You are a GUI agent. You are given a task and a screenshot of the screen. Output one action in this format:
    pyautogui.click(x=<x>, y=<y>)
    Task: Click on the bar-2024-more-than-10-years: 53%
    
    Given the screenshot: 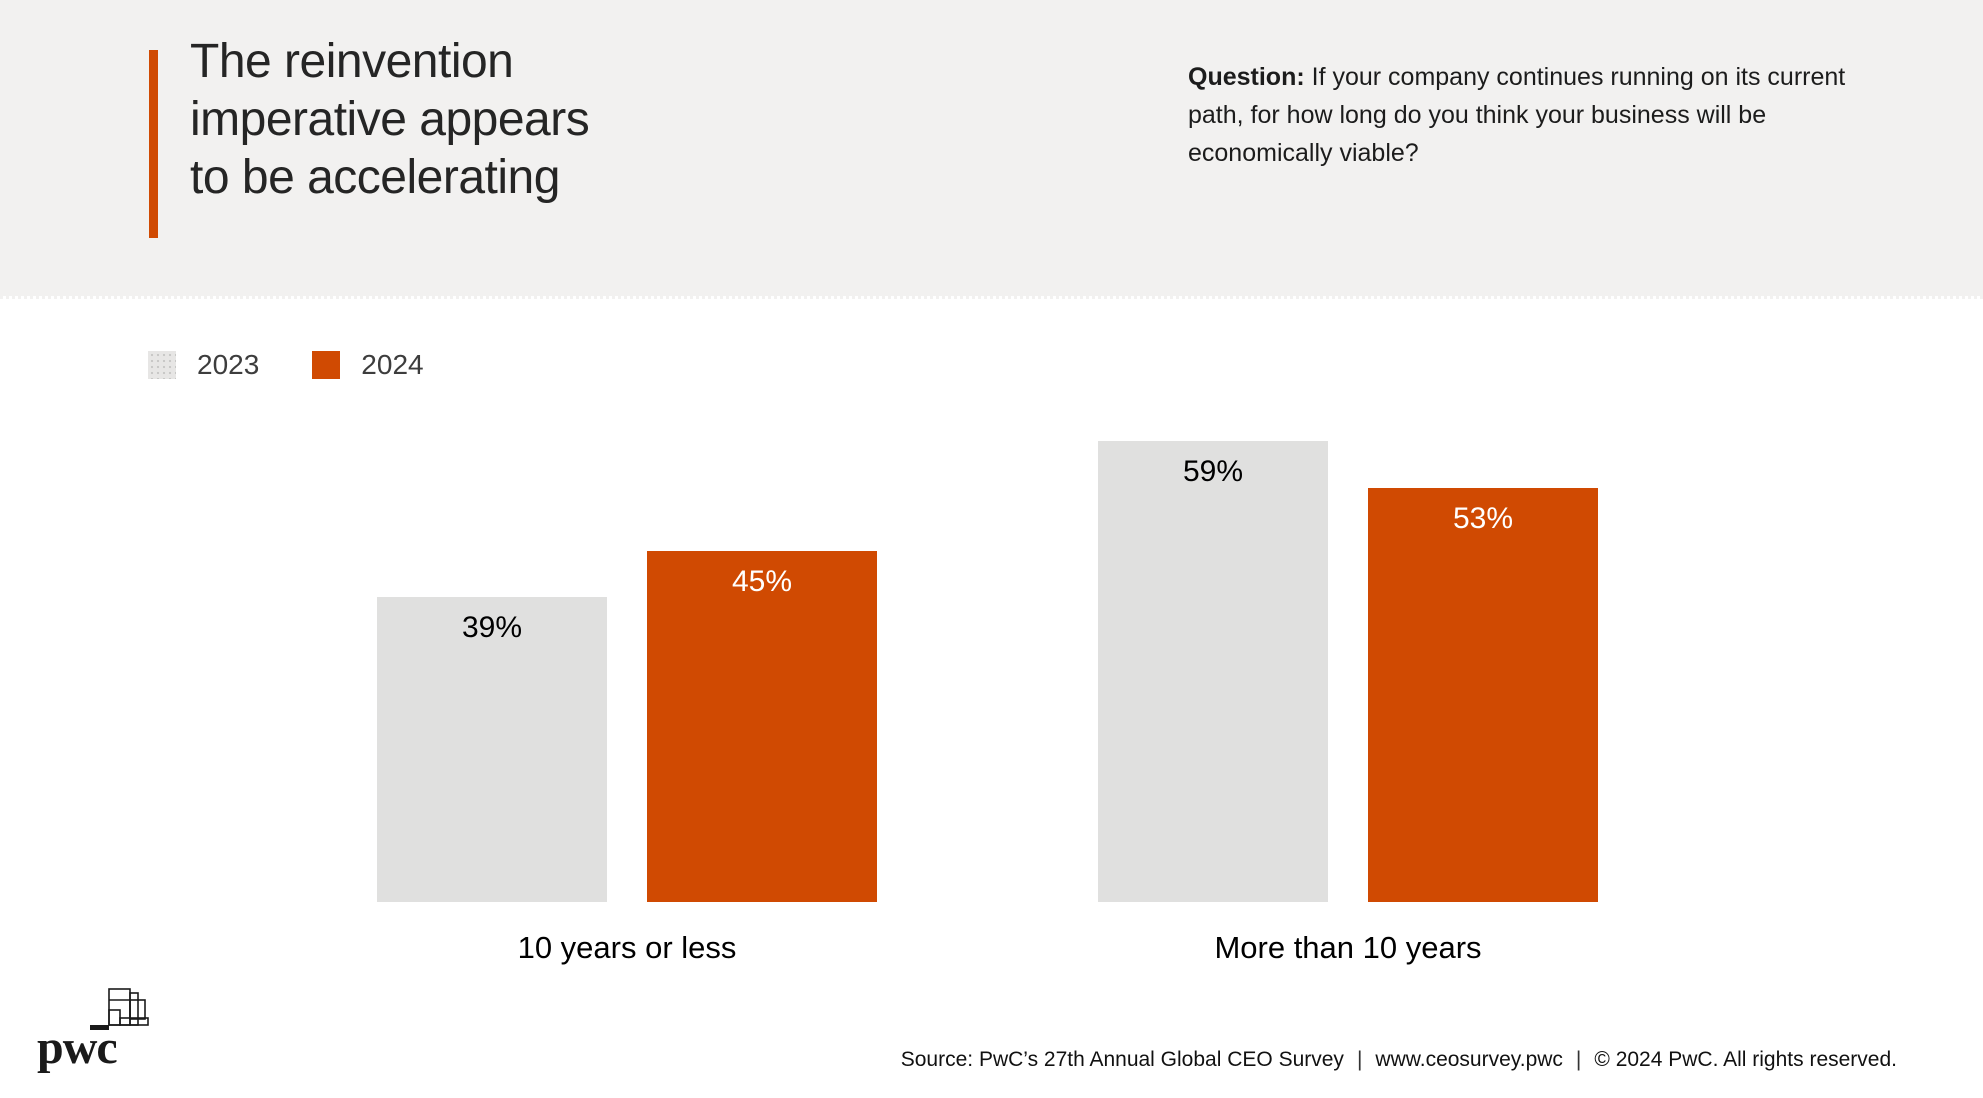 What is the action you would take?
    pyautogui.click(x=1483, y=695)
    